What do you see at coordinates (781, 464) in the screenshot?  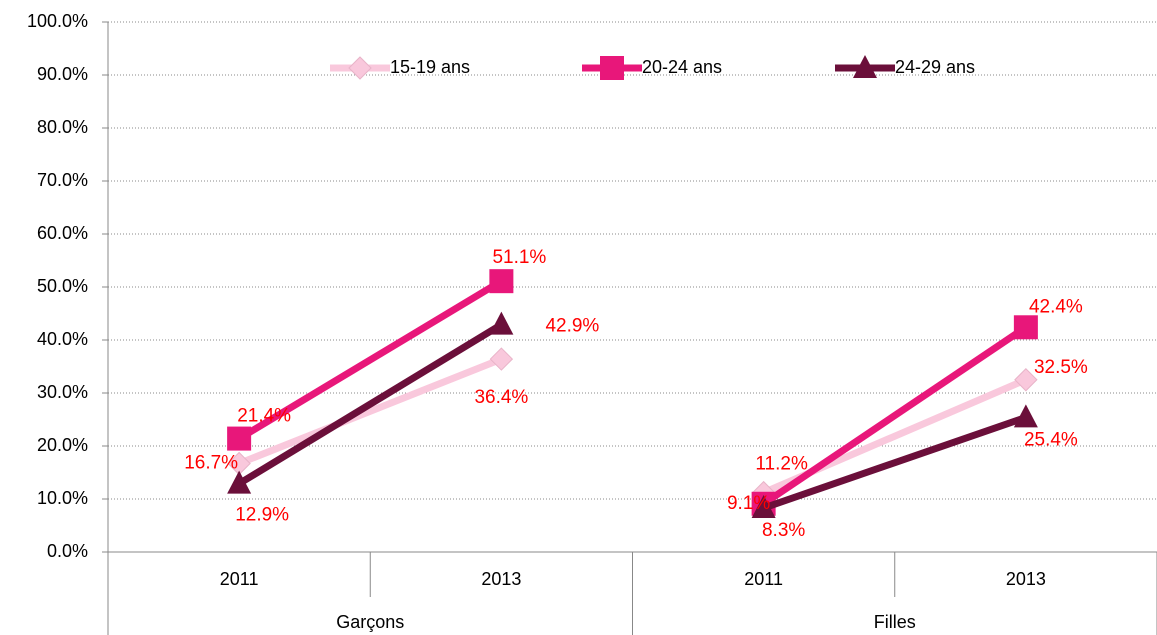 I see `data-label: 11.2%` at bounding box center [781, 464].